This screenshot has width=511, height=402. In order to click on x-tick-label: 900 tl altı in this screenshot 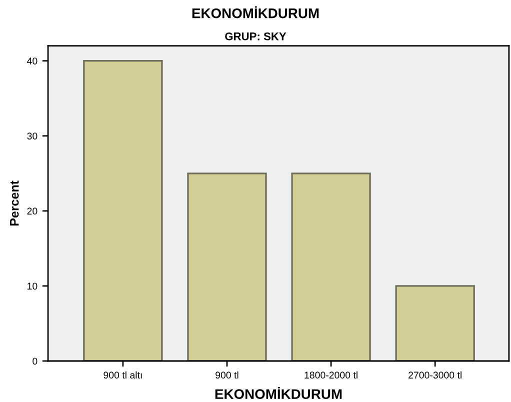, I will do `click(123, 375)`.